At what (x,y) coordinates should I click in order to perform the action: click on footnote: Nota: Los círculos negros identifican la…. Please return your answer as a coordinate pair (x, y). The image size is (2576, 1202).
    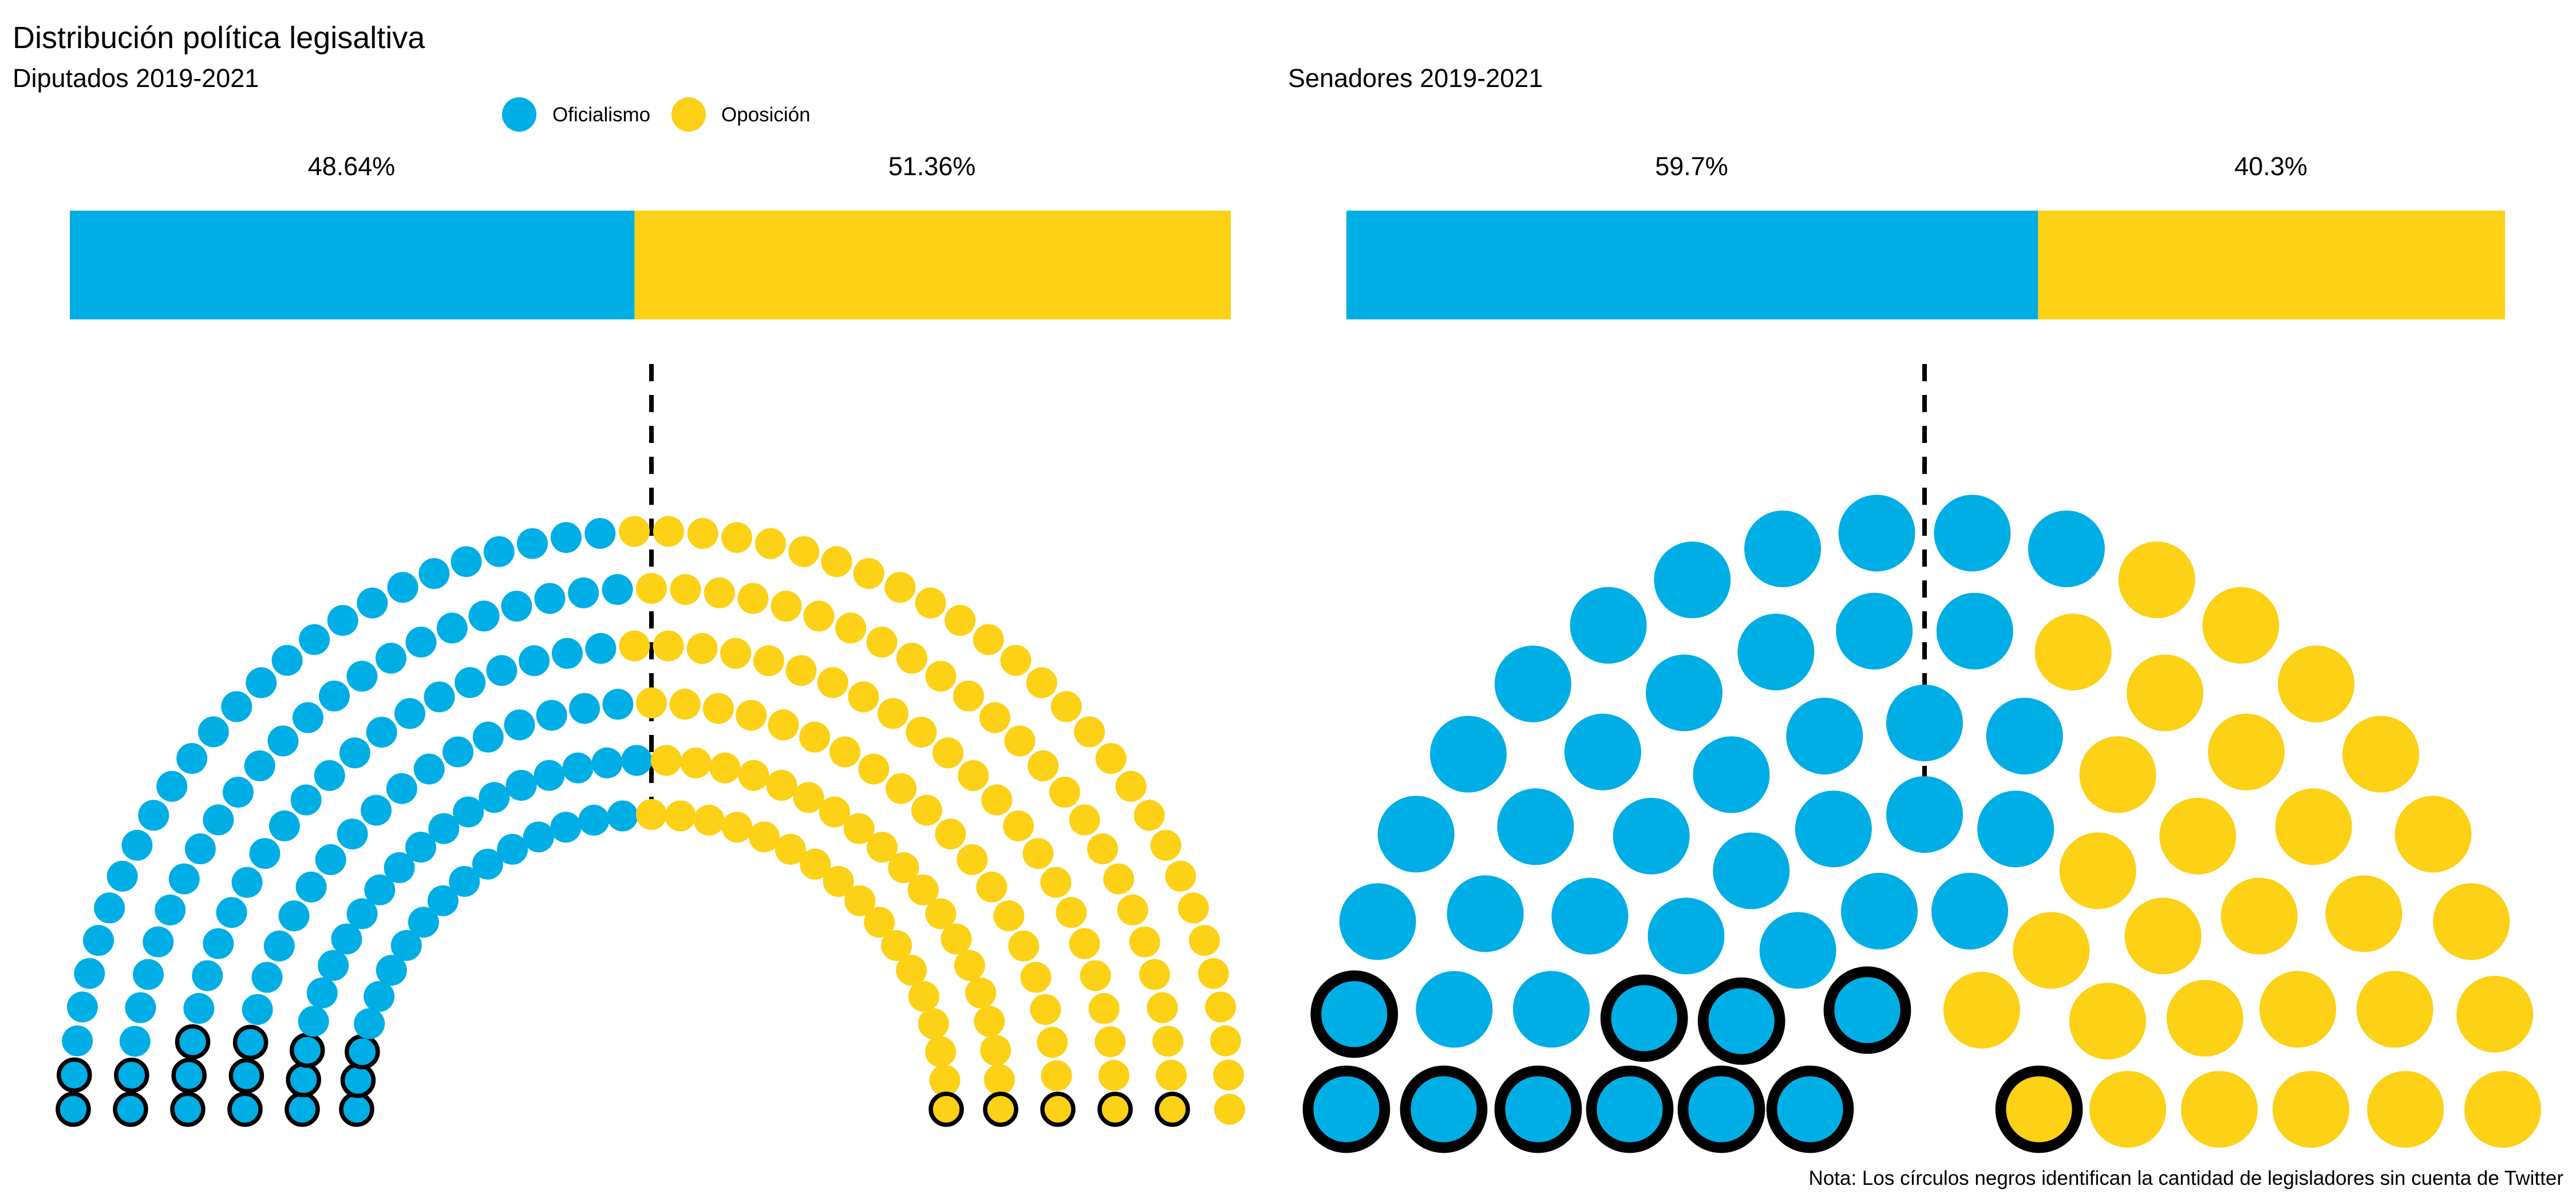
    Looking at the image, I should click on (2186, 1178).